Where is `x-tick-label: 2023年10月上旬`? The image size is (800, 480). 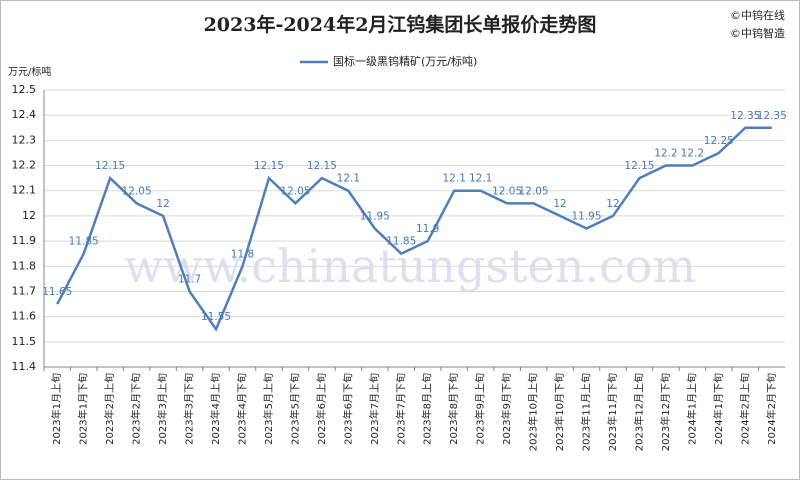
x-tick-label: 2023年10月上旬 is located at coordinates (533, 412).